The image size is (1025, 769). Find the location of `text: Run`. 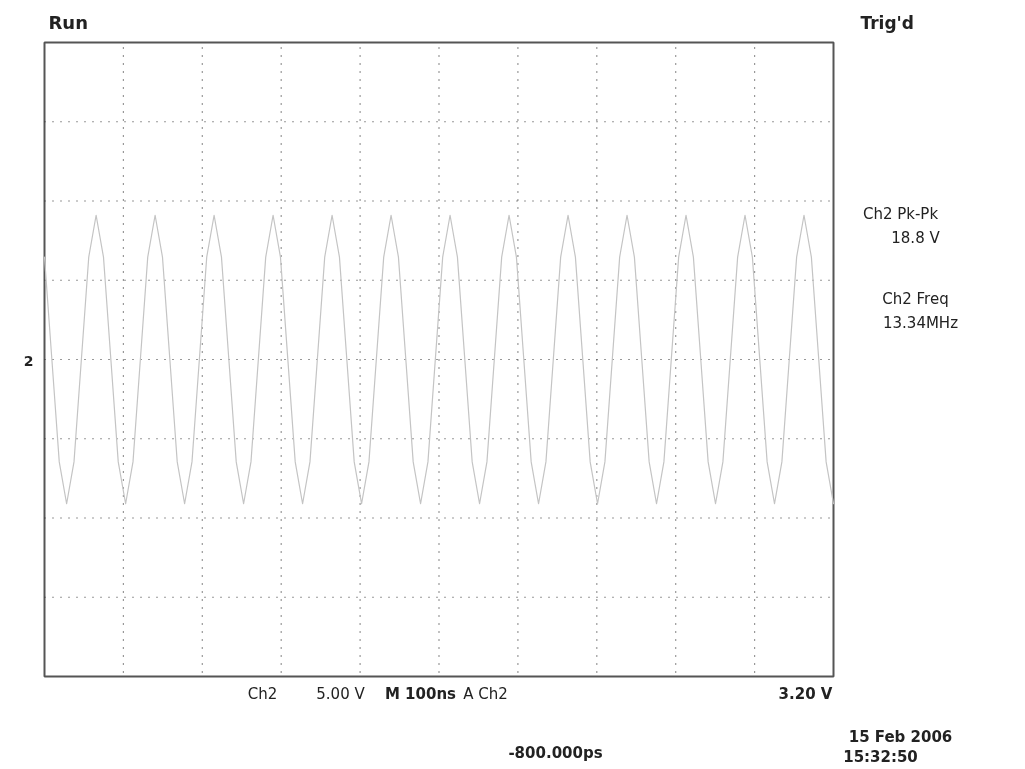

text: Run is located at coordinates (68, 22).